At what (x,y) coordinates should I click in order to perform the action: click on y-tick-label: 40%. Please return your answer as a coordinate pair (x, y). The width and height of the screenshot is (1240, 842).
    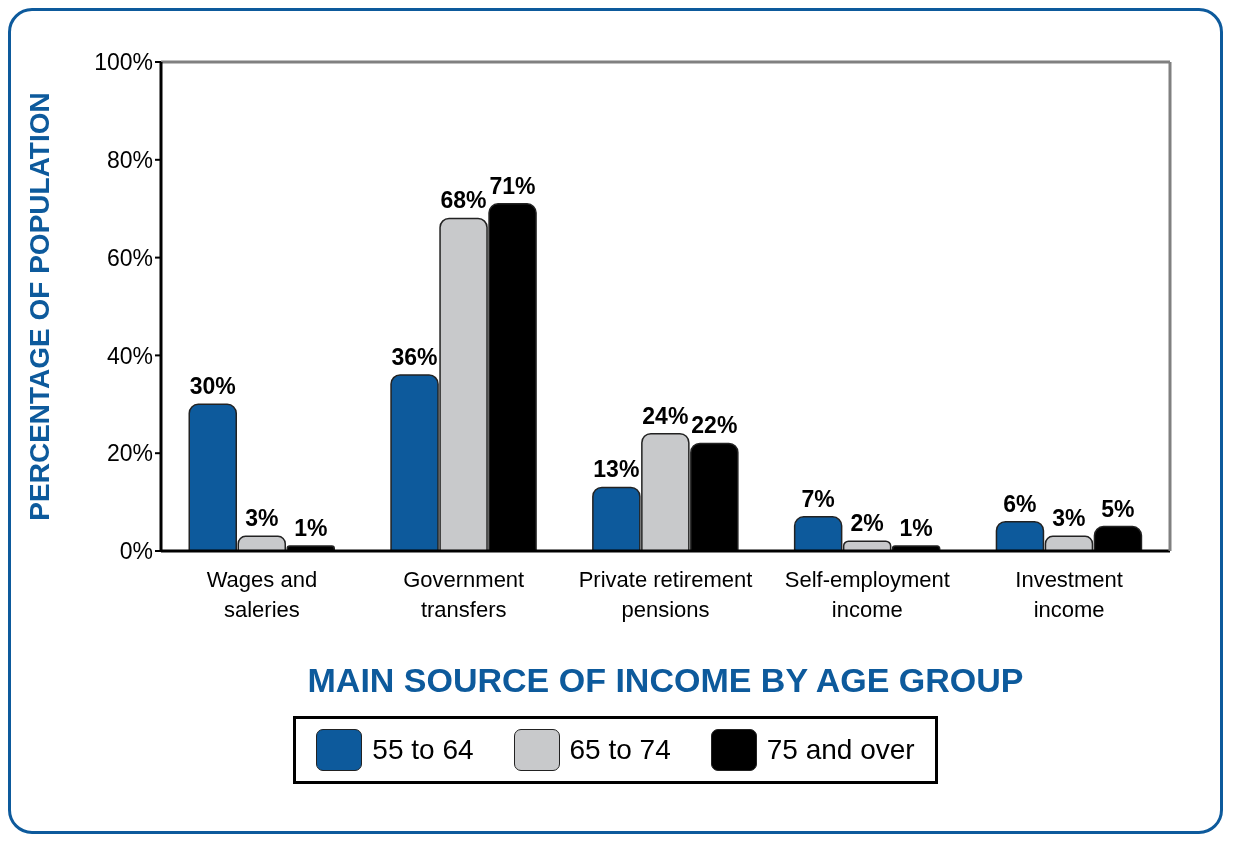
    Looking at the image, I should click on (129, 355).